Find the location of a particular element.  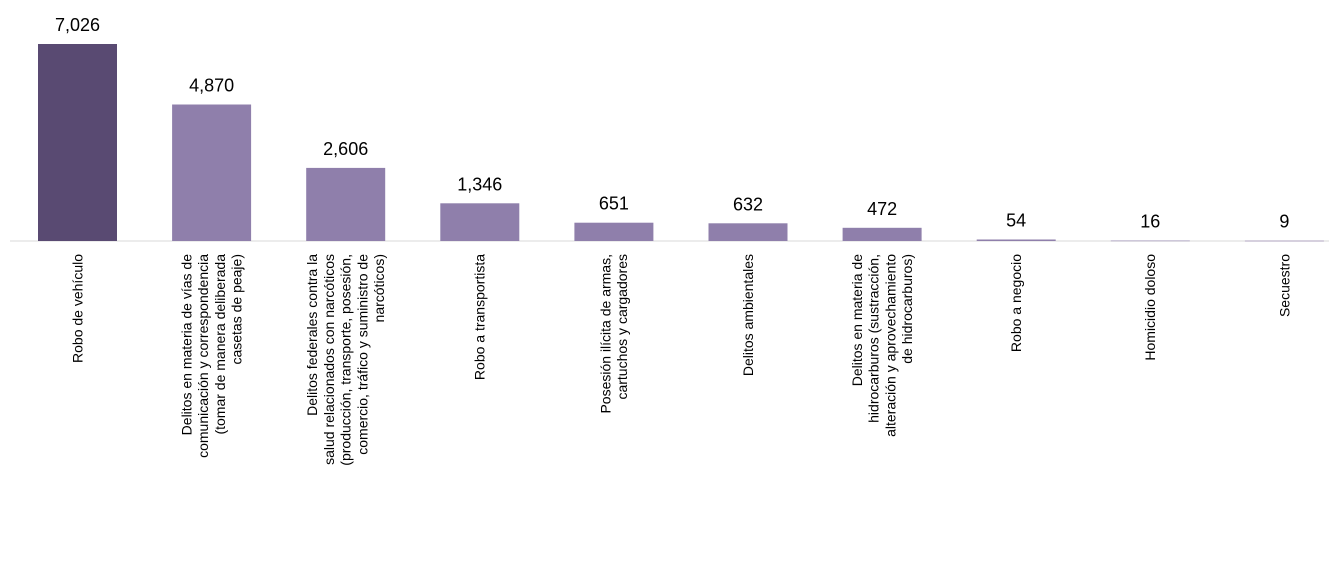

data-label-8: 16 is located at coordinates (1150, 222).